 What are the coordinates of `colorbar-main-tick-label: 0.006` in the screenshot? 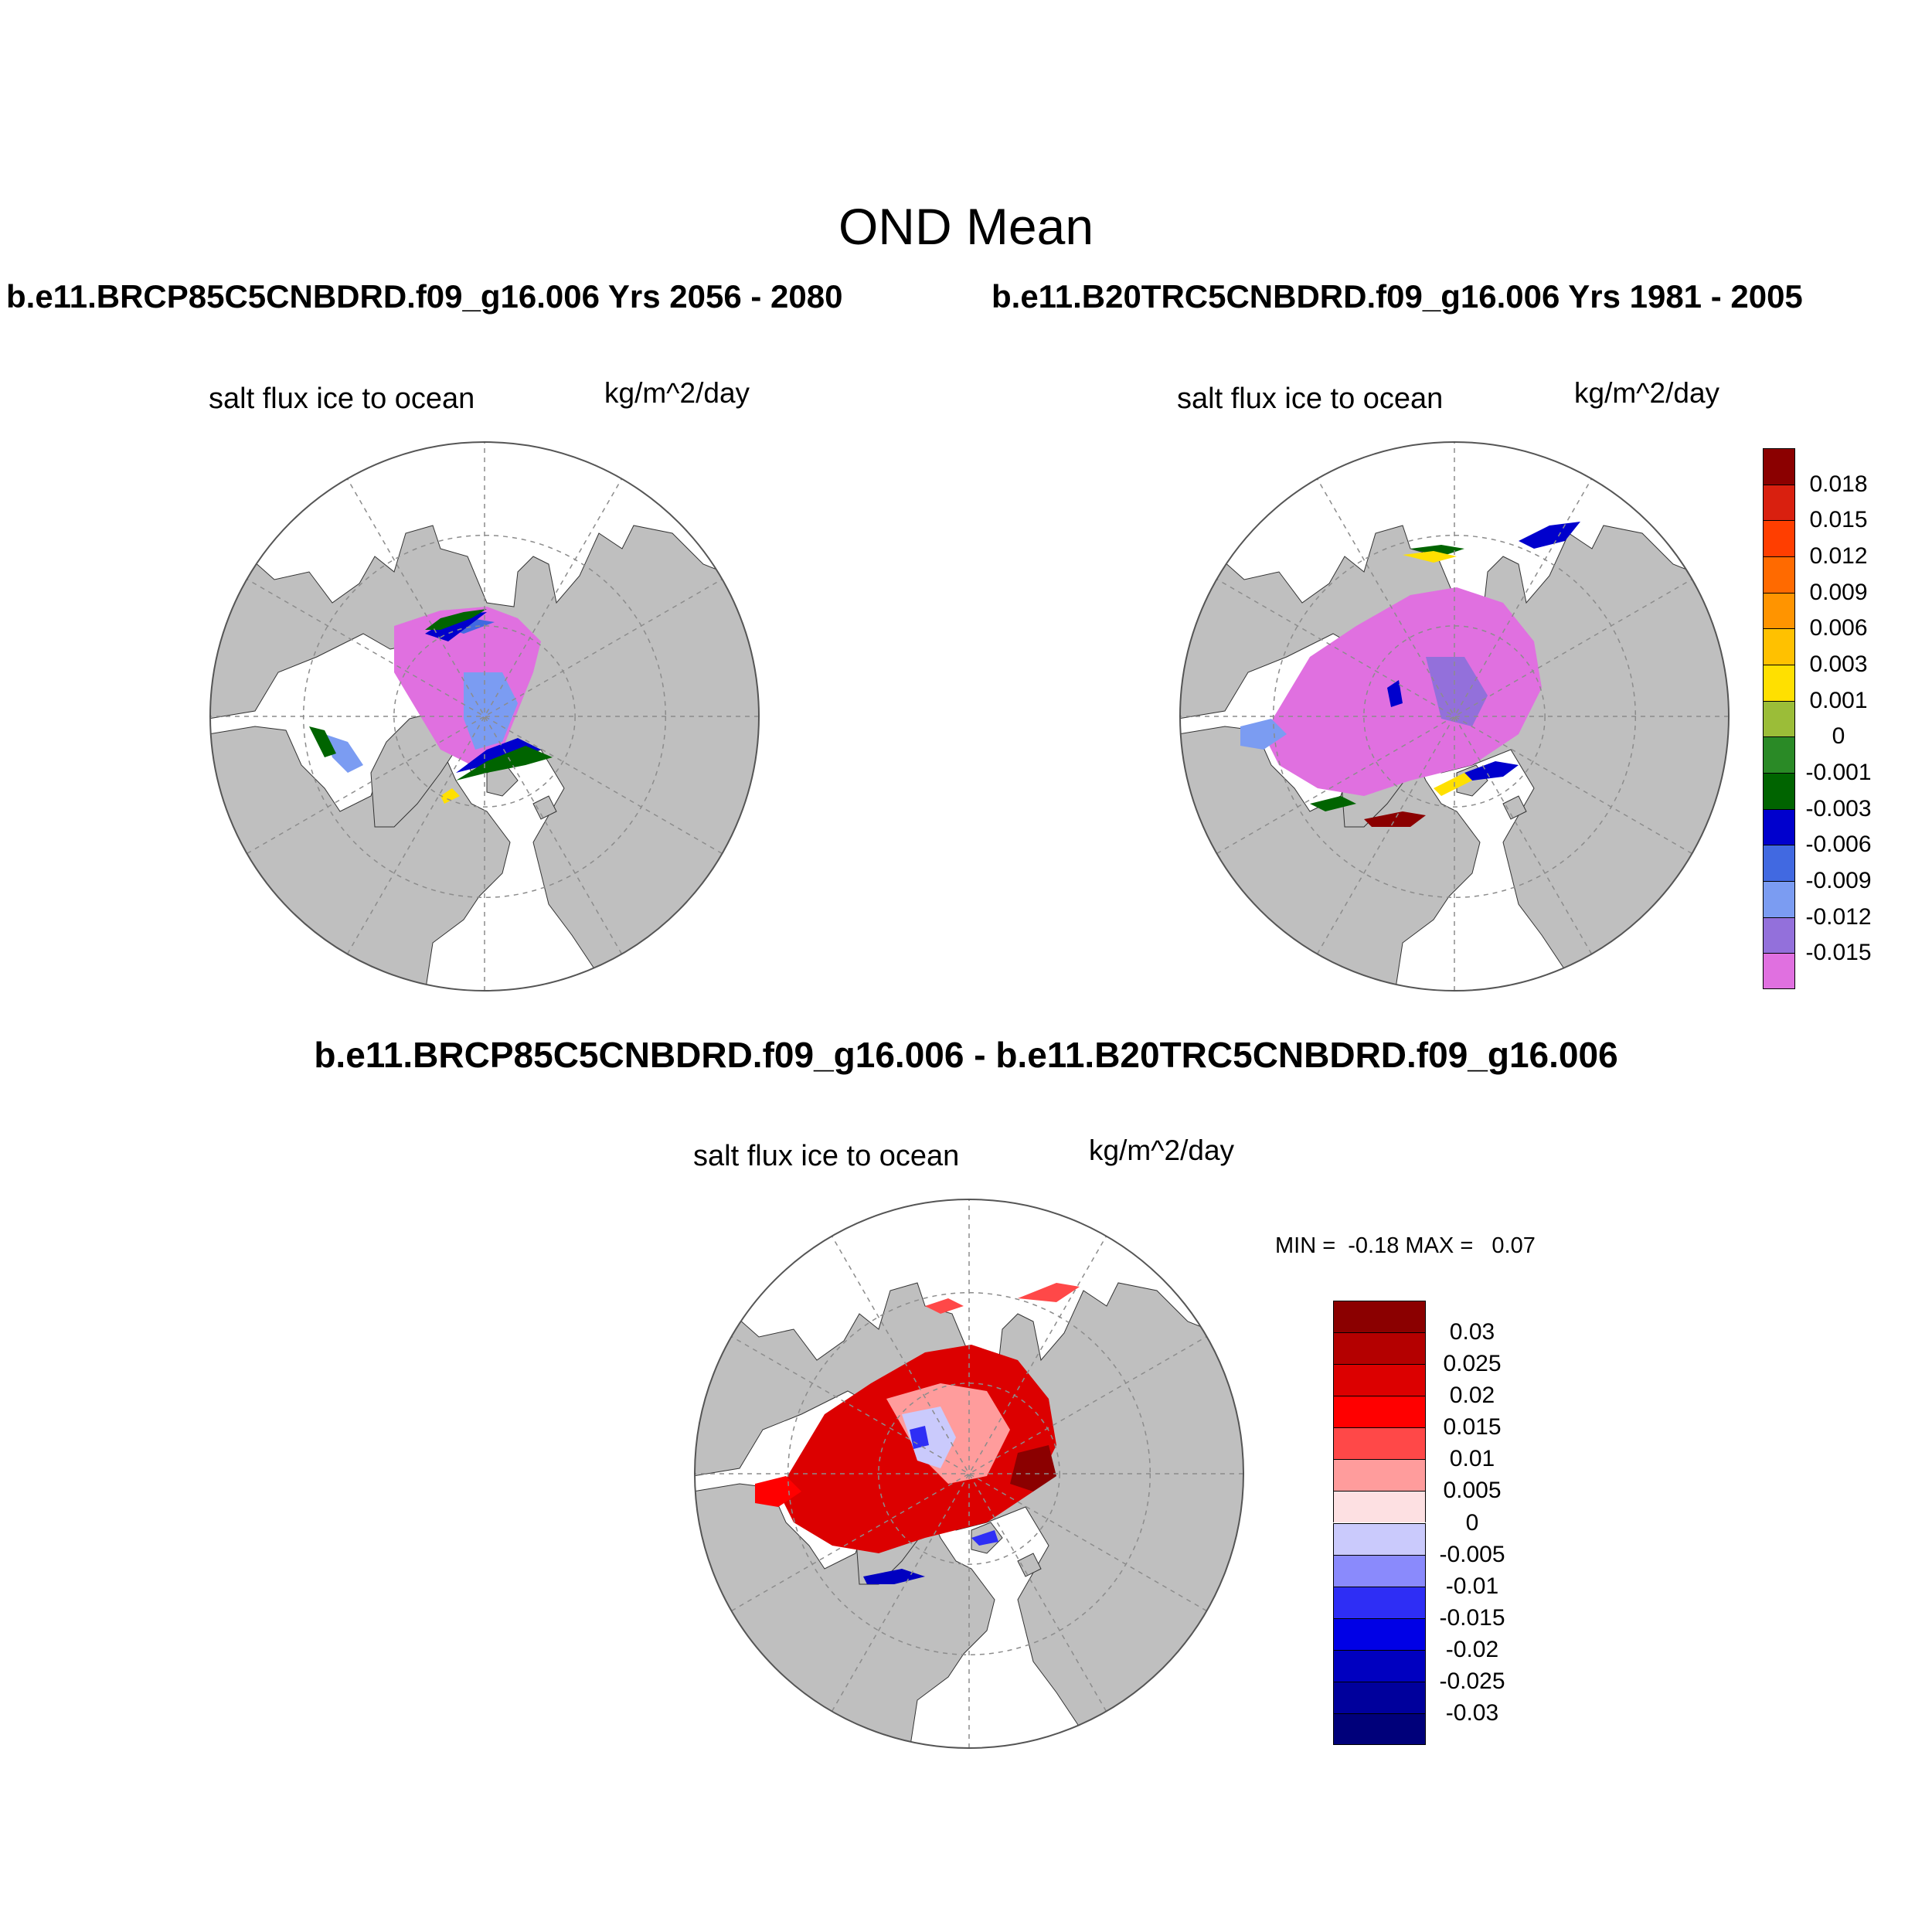 It's located at (1839, 628).